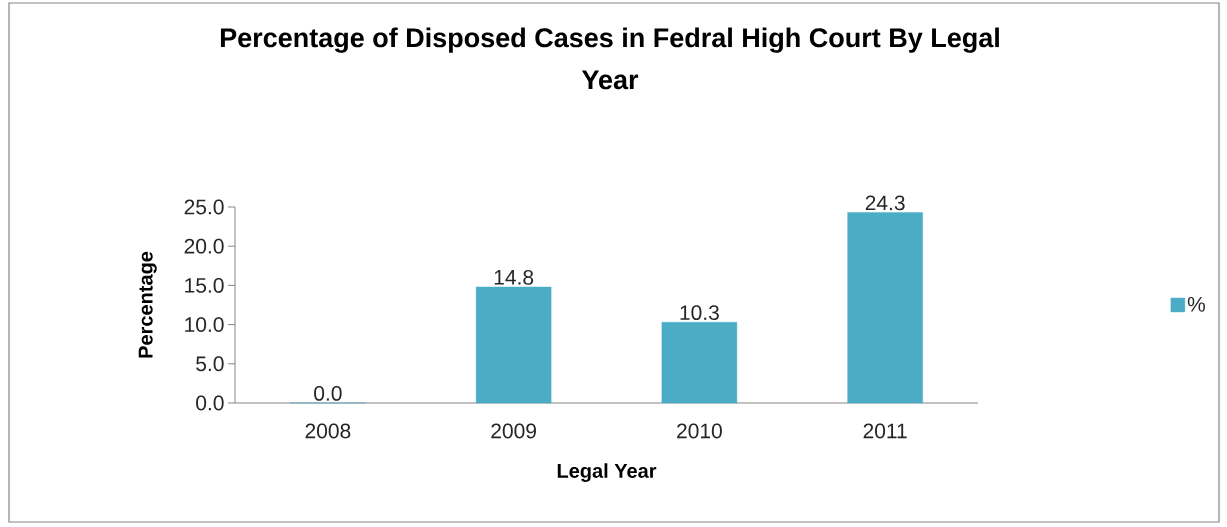 This screenshot has width=1227, height=527. I want to click on y-axis-title: Percentage, so click(147, 304).